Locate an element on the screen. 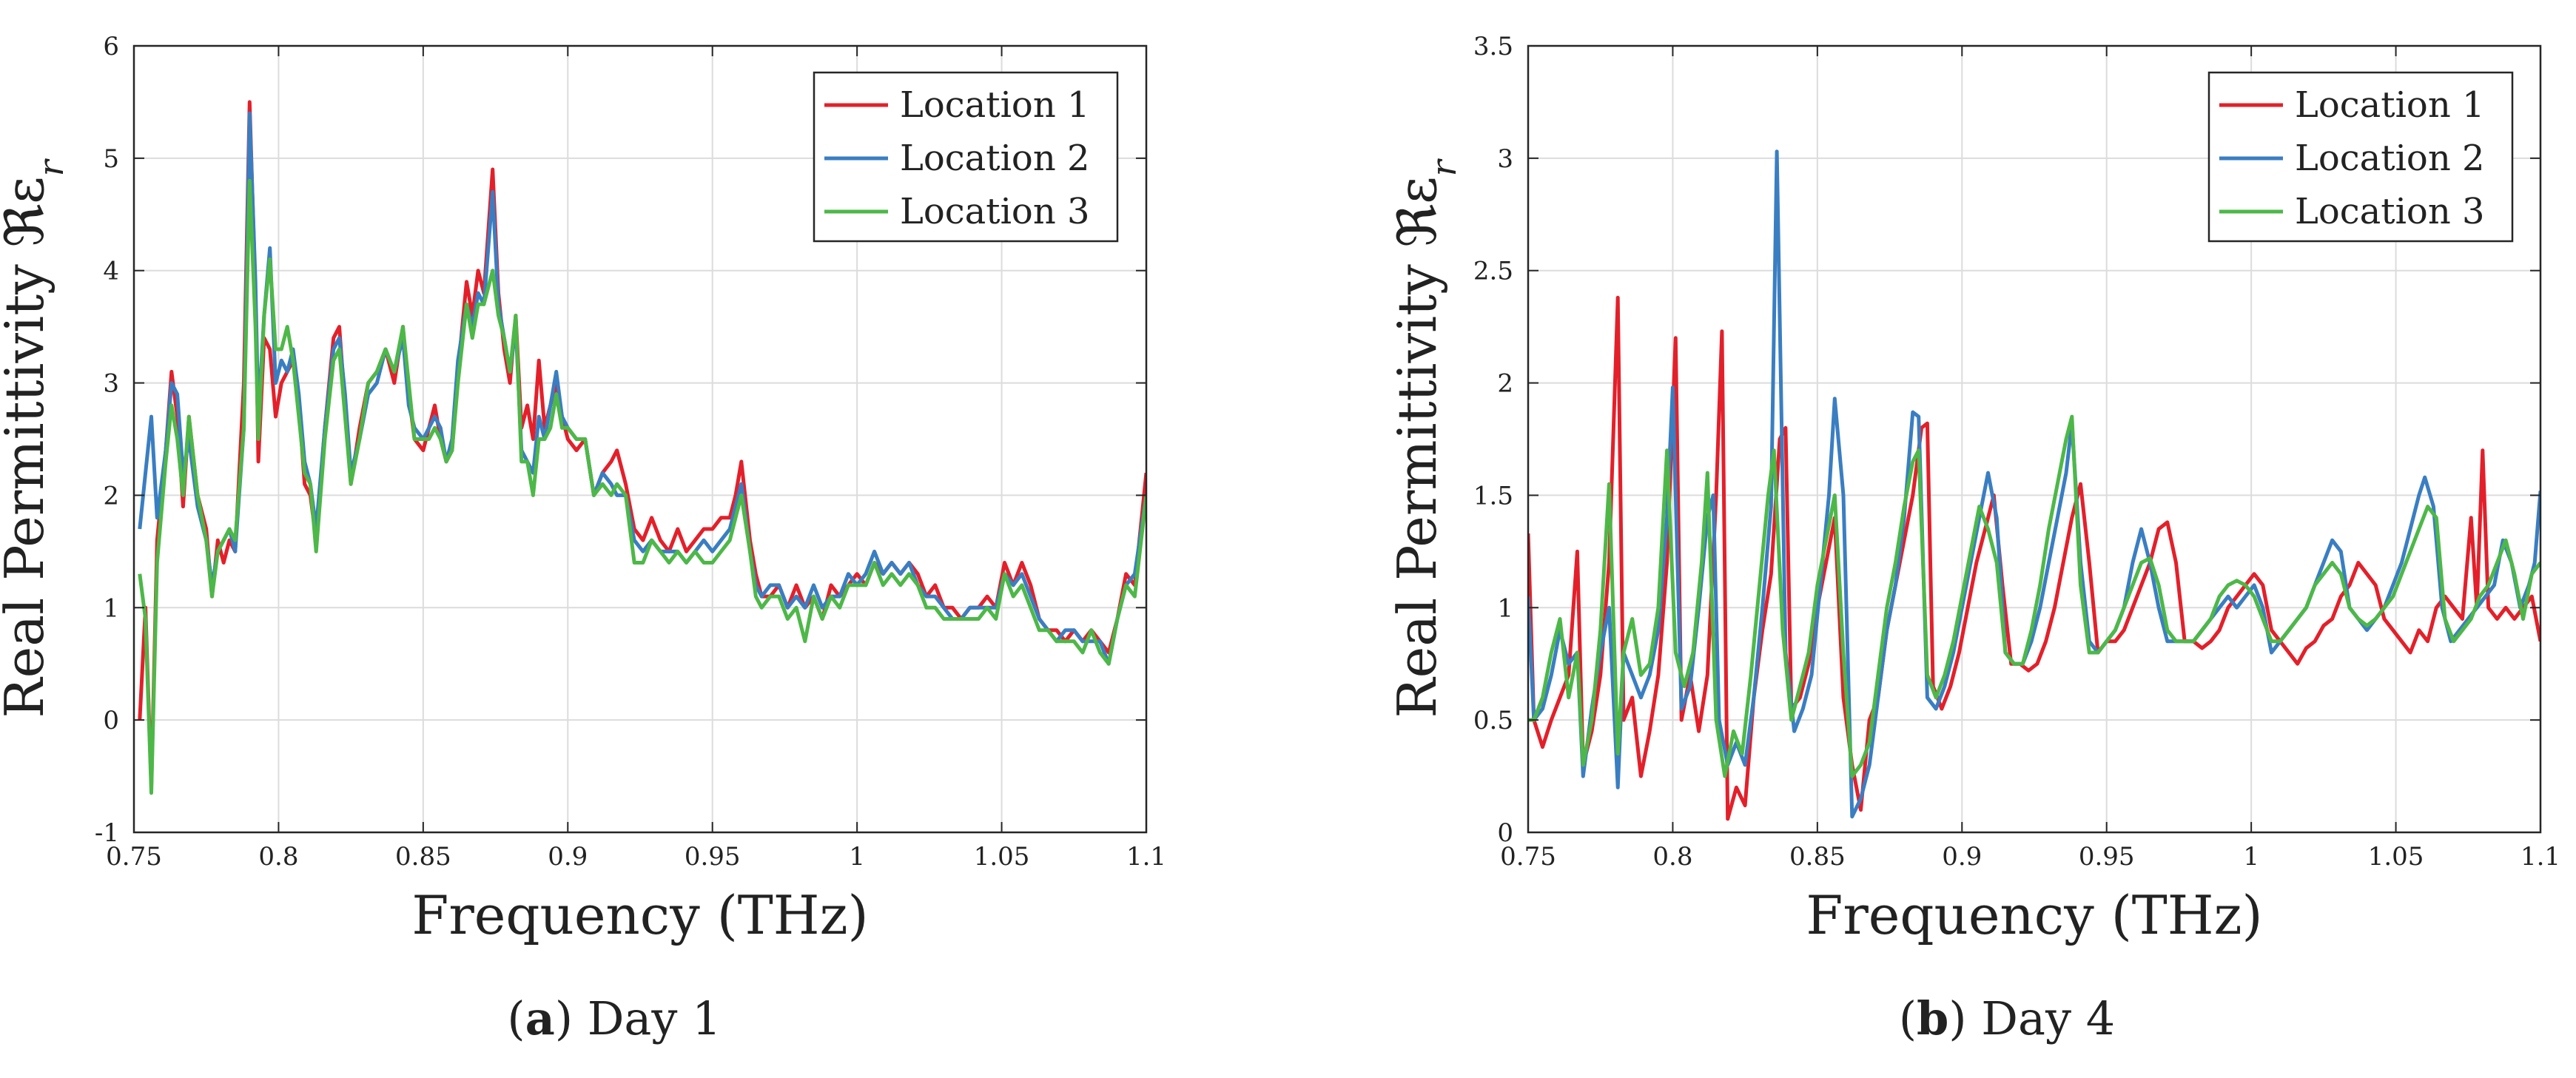 This screenshot has width=2576, height=1078. figure-caption: (a) Day 1 is located at coordinates (614, 1018).